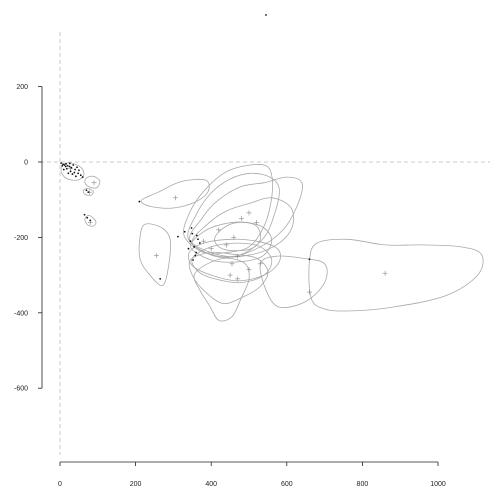 Image resolution: width=504 pixels, height=504 pixels. What do you see at coordinates (26, 163) in the screenshot?
I see `y-tick-label: 0` at bounding box center [26, 163].